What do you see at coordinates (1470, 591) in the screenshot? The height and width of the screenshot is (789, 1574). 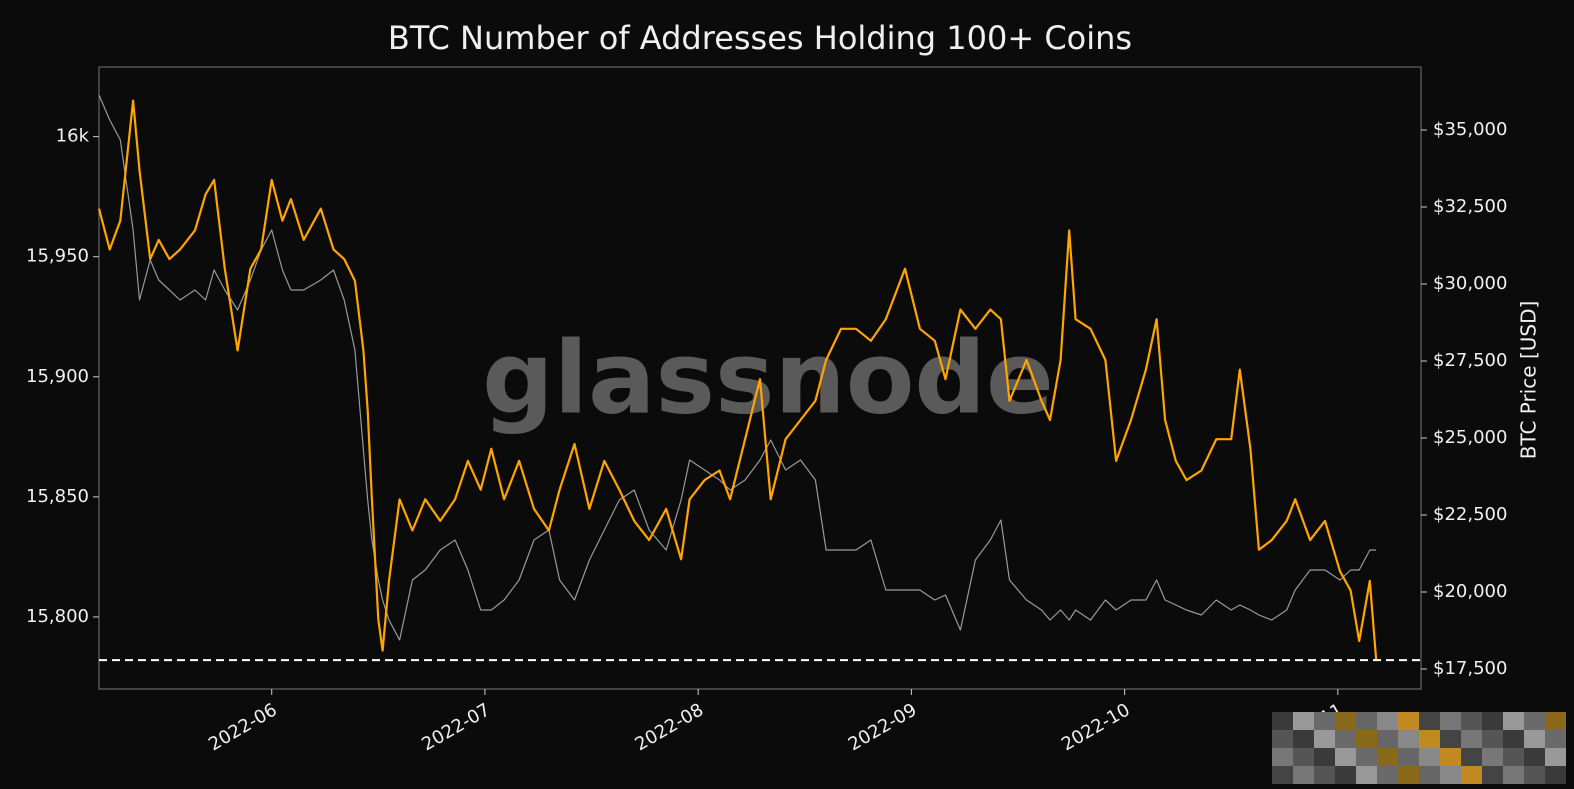 I see `y2-tick-label: $20,000` at bounding box center [1470, 591].